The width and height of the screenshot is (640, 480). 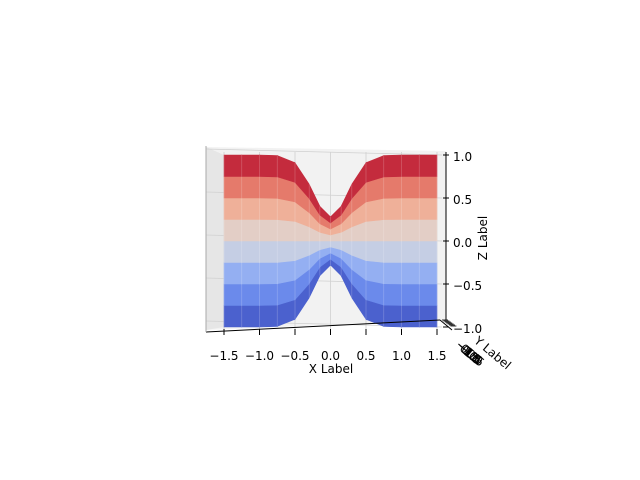 What do you see at coordinates (365, 356) in the screenshot?
I see `x-tick-label: 0.5` at bounding box center [365, 356].